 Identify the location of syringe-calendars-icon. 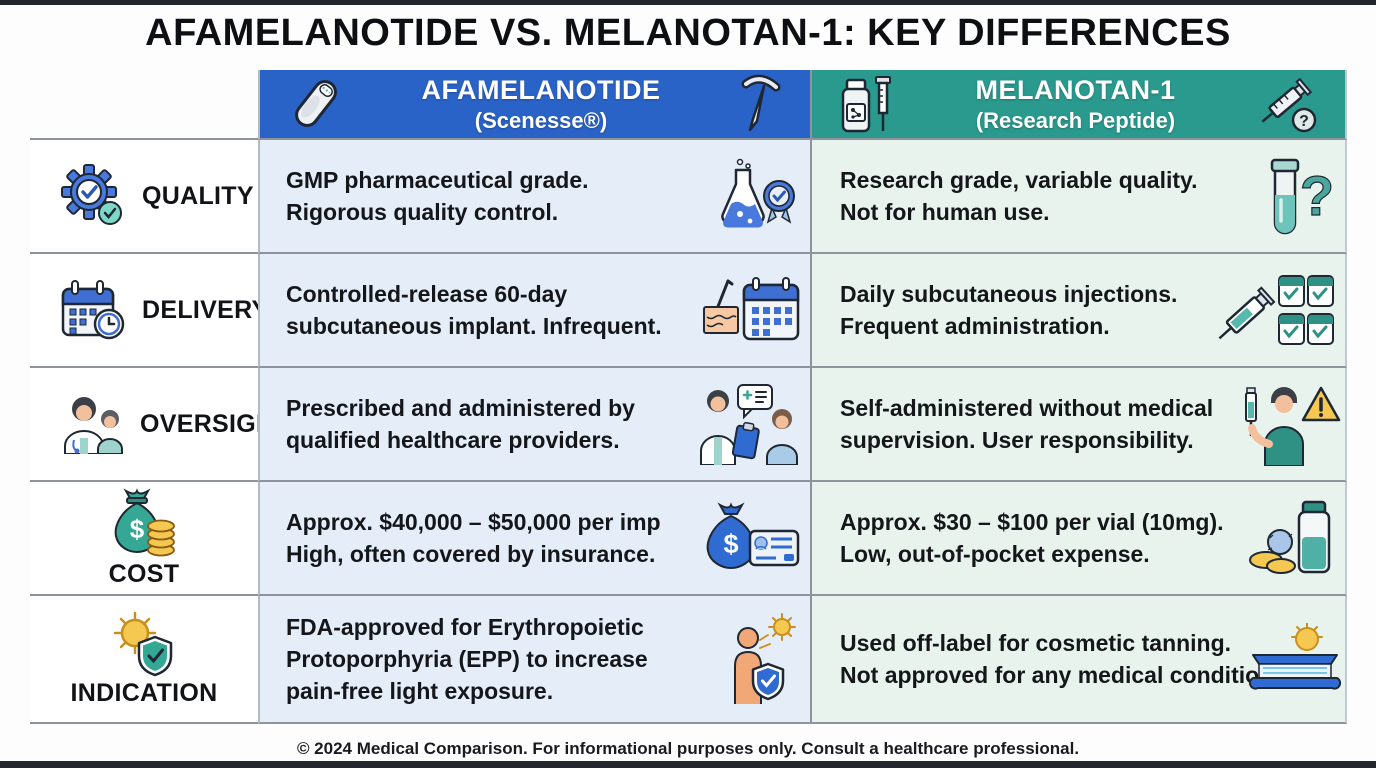
(1276, 310).